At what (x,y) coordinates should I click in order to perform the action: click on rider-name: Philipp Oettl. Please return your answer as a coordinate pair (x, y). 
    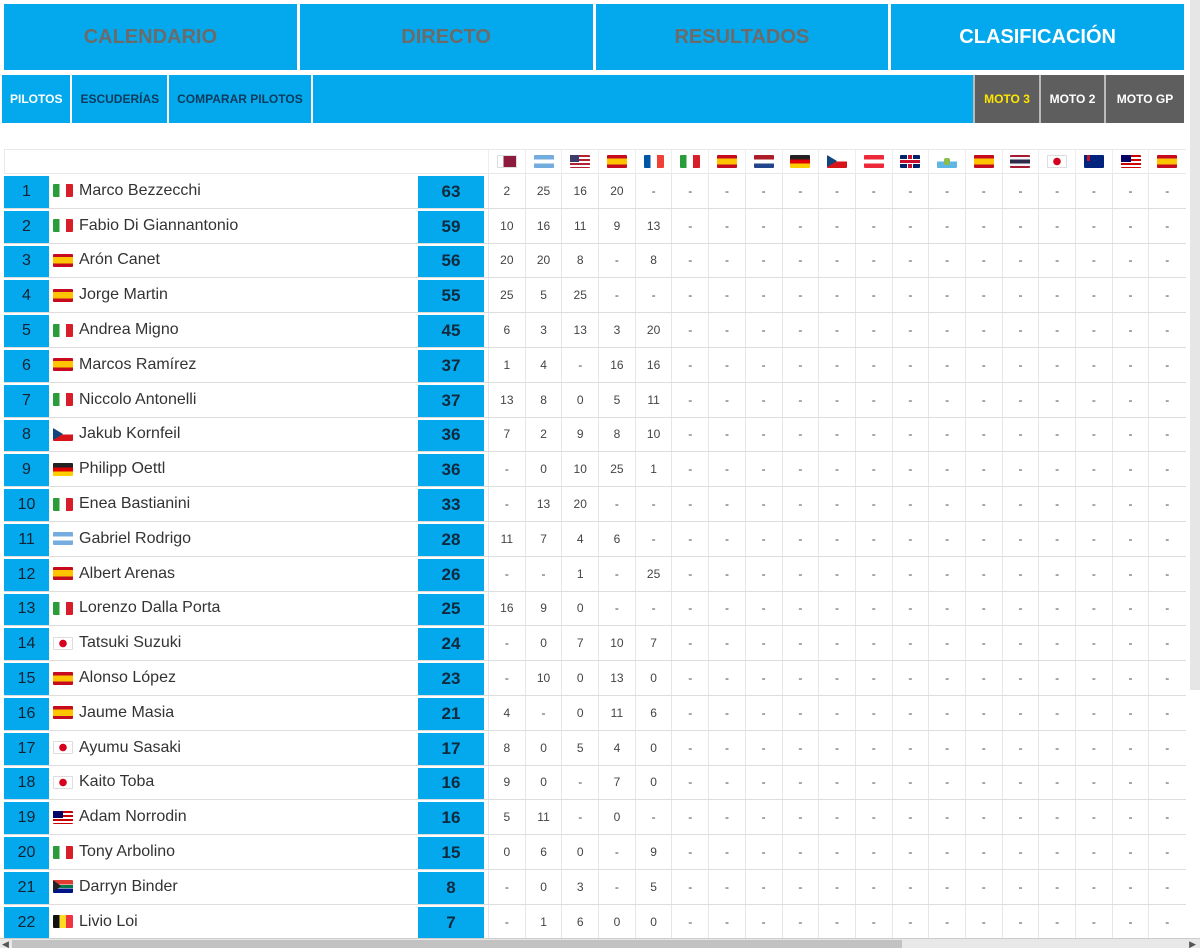
    Looking at the image, I should click on (122, 469).